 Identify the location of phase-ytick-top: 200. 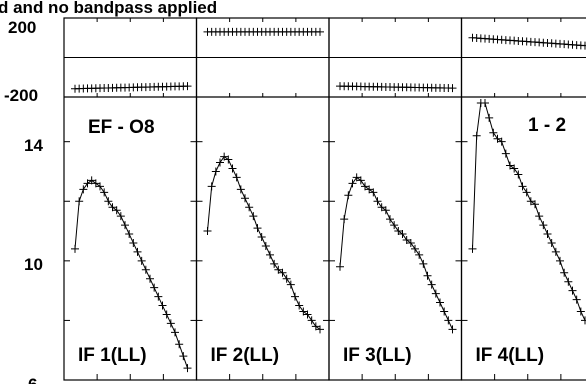
(22, 27).